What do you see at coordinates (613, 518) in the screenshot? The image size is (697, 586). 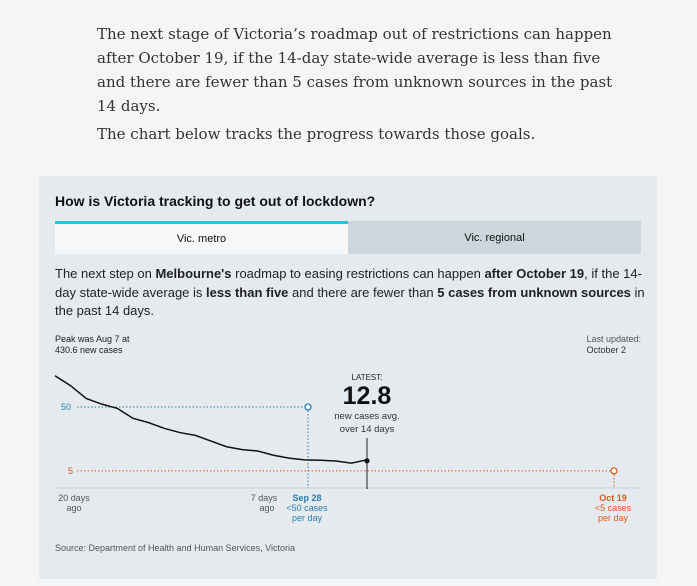 I see `x-label-oct19-3: per day` at bounding box center [613, 518].